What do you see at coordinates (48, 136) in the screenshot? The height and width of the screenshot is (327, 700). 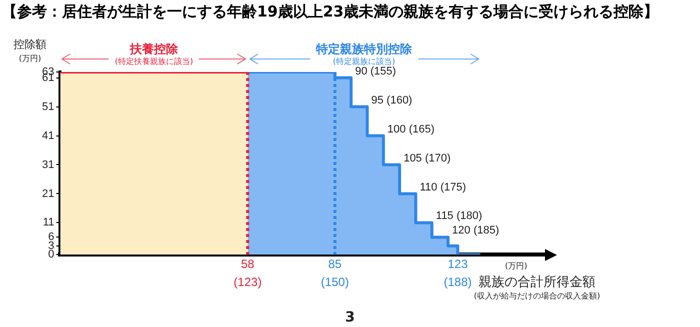 I see `y-tick-label: 41` at bounding box center [48, 136].